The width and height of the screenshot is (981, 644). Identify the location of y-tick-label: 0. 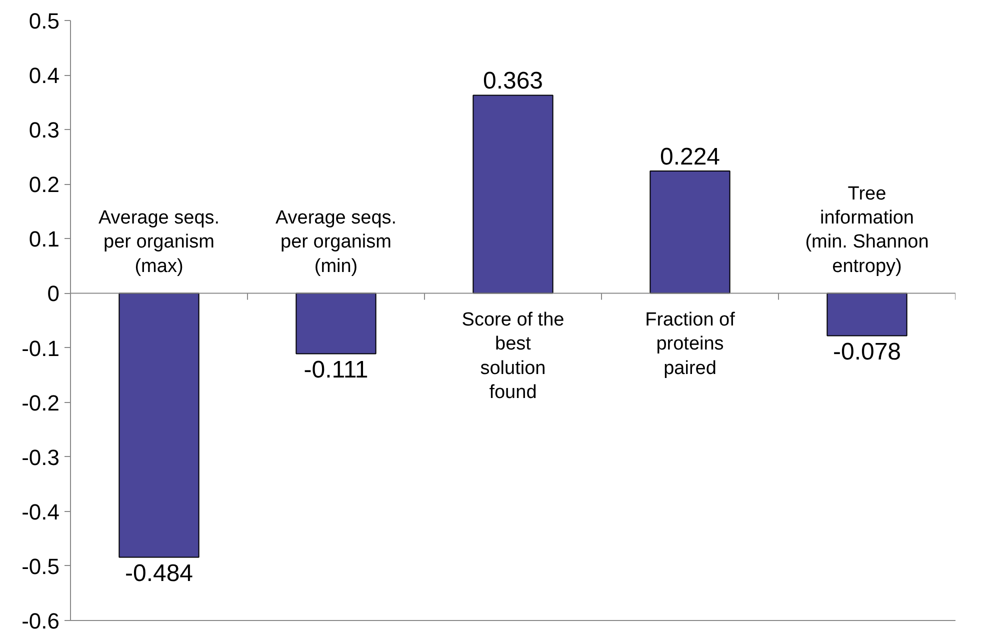
(53, 293).